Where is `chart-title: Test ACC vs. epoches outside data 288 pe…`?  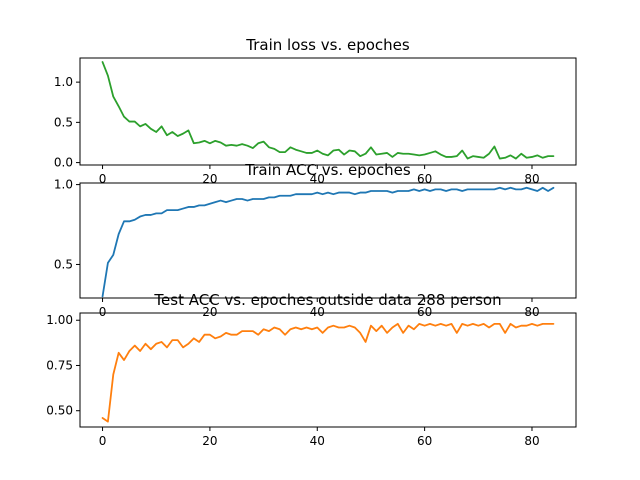
chart-title: Test ACC vs. epoches outside data 288 pe… is located at coordinates (327, 300).